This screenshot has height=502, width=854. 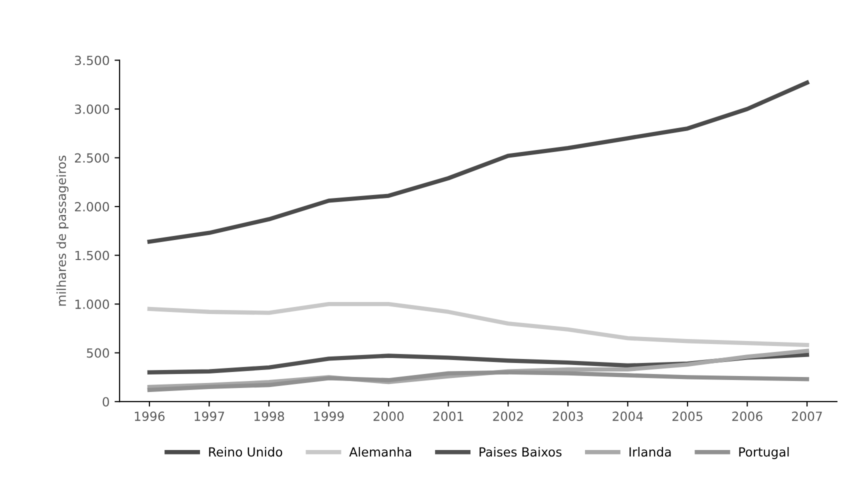 What do you see at coordinates (106, 402) in the screenshot?
I see `y-tick-label: 0` at bounding box center [106, 402].